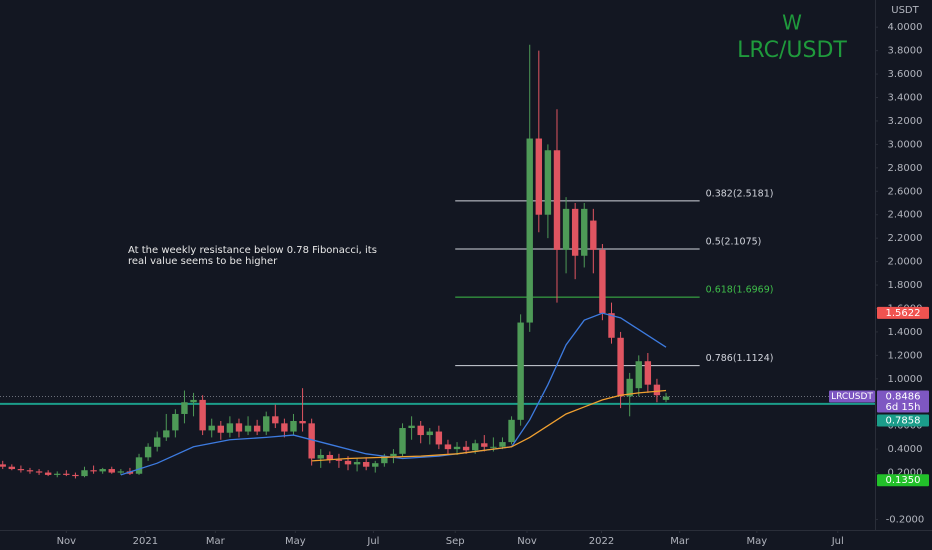 Image resolution: width=932 pixels, height=550 pixels. I want to click on y-tick-label: 4.0000, so click(905, 27).